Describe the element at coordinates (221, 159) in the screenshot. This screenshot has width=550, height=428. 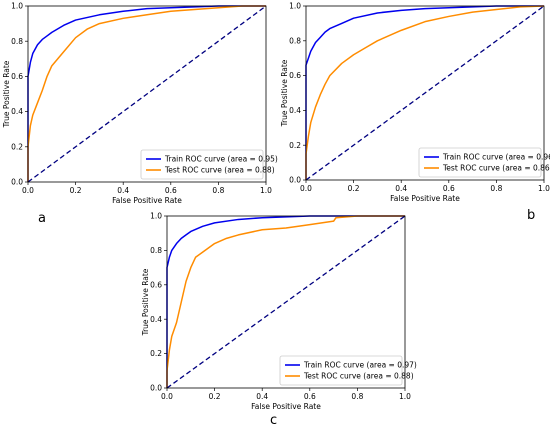
I see `legend-entry: Train ROC curve (area = 0.95)` at that location.